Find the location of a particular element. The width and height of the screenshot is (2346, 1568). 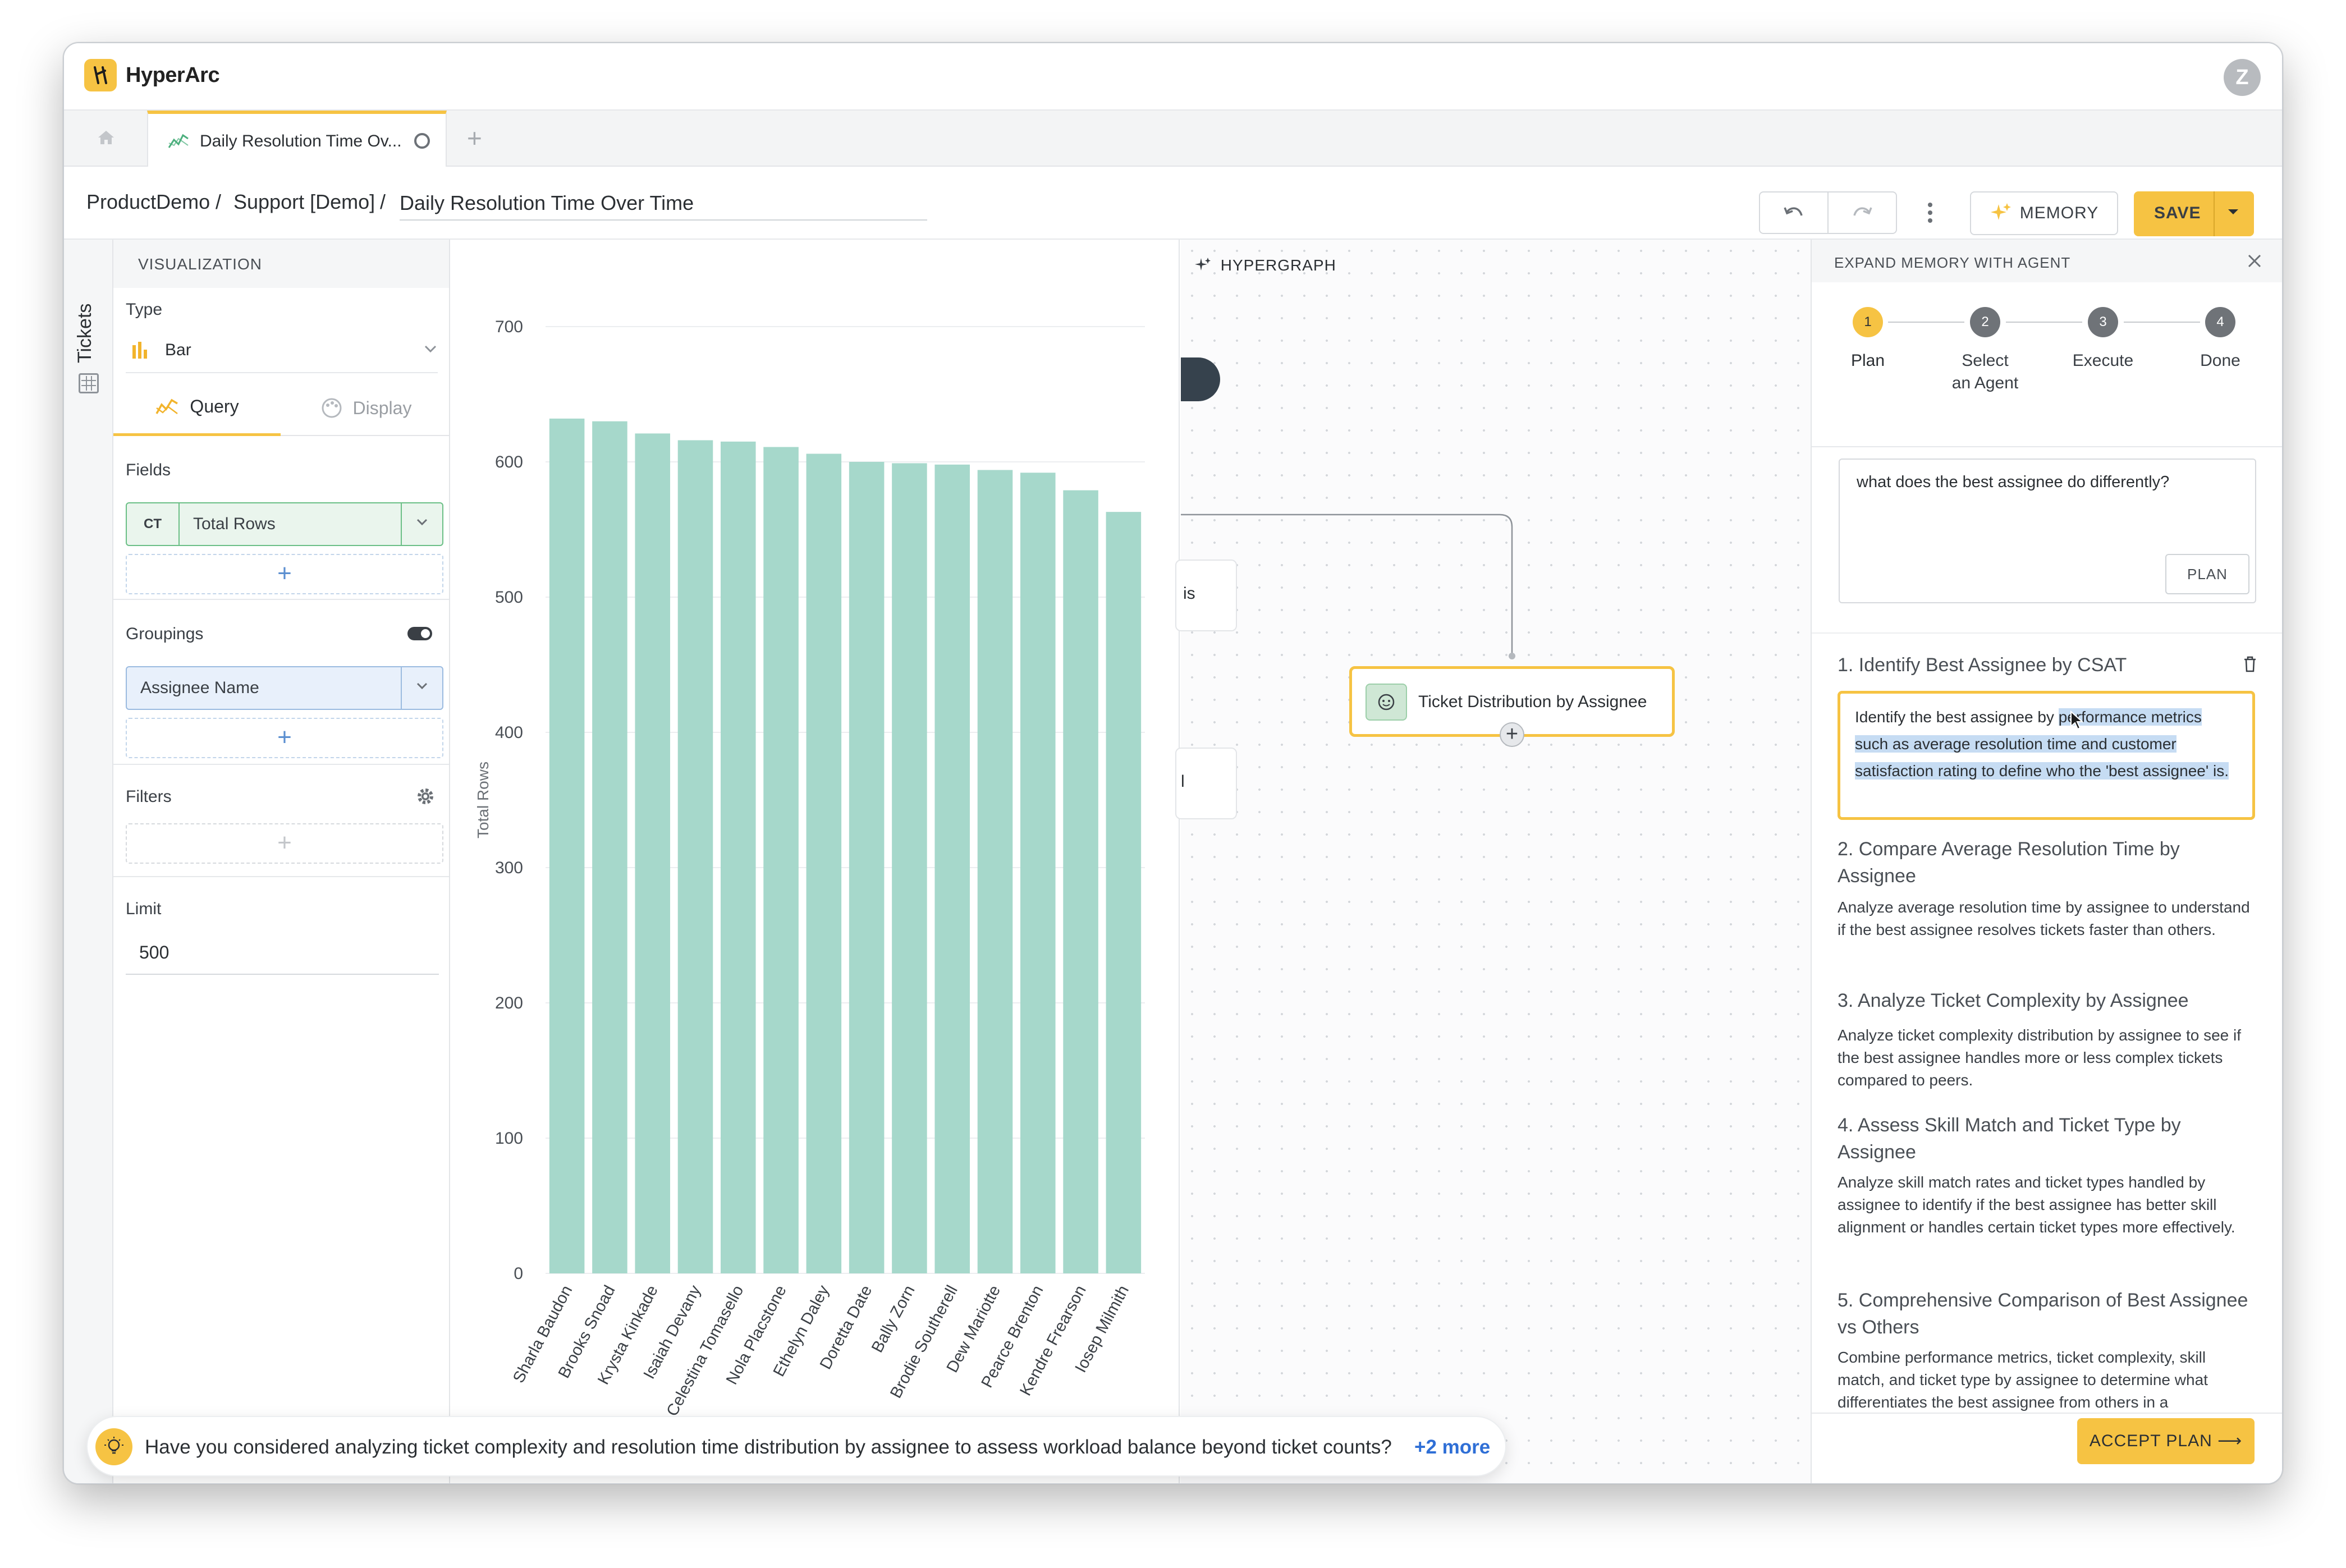

tab-query: Query is located at coordinates (197, 408).